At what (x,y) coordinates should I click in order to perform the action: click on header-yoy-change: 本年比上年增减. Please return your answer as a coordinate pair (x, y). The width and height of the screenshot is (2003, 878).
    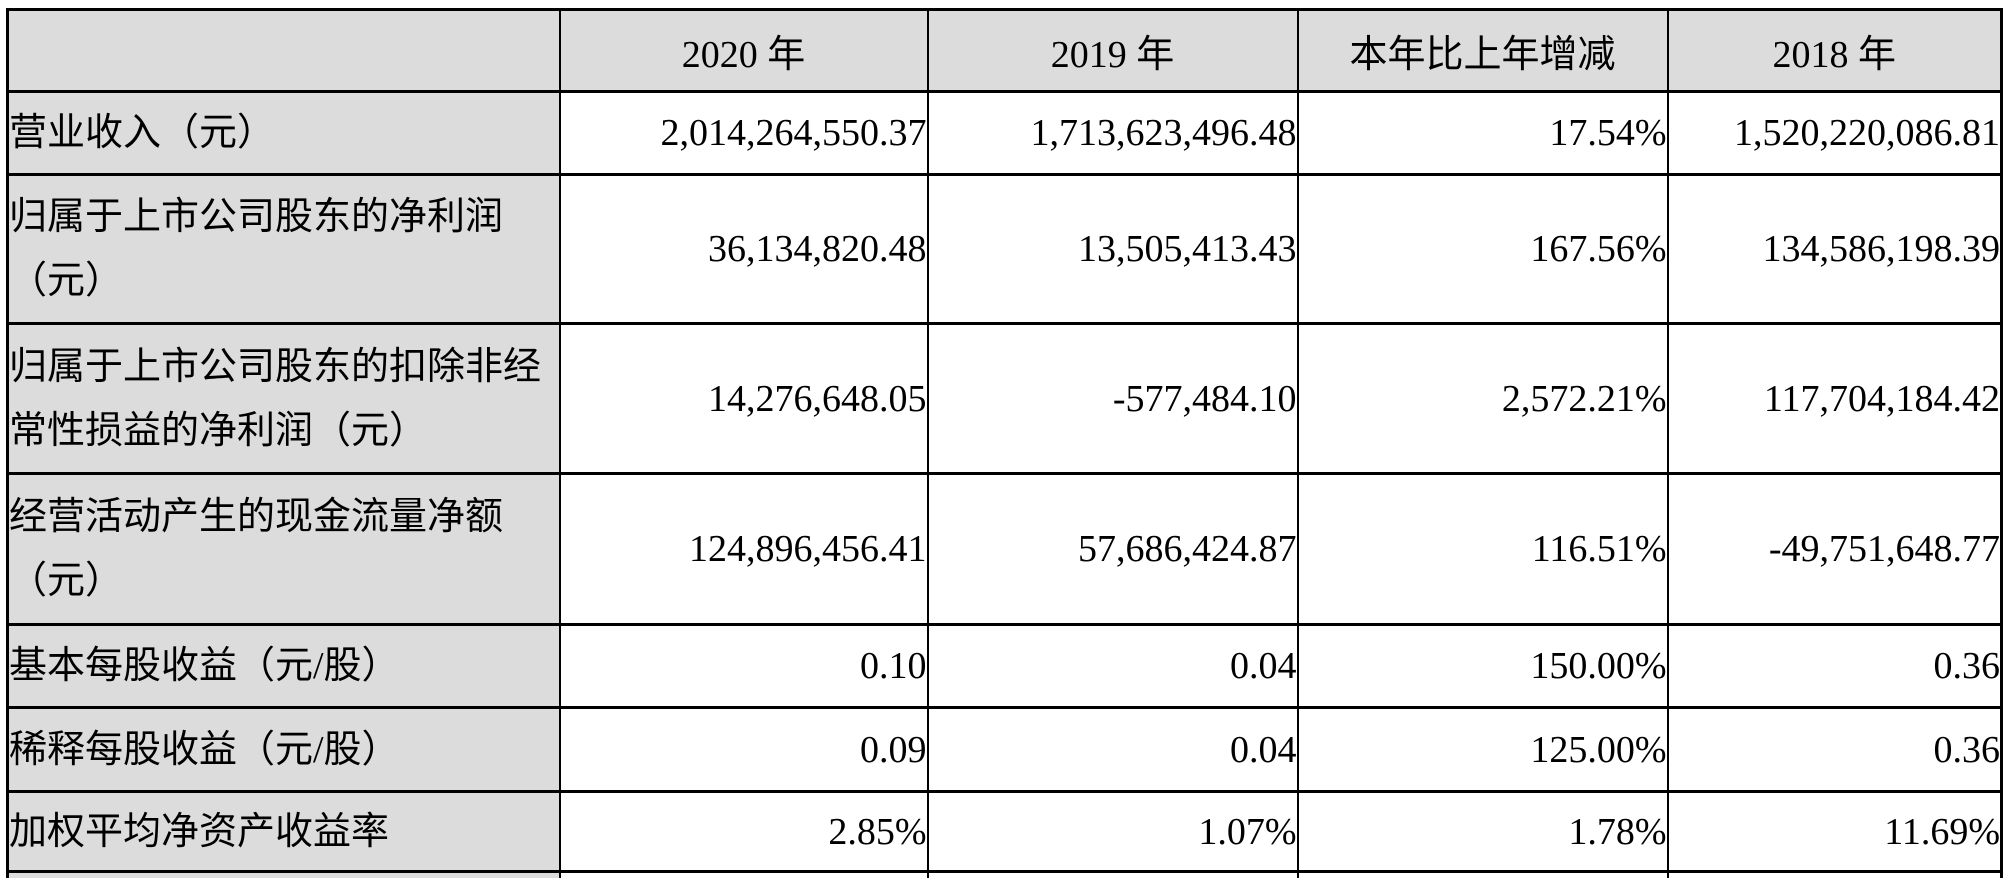
    Looking at the image, I should click on (1482, 50).